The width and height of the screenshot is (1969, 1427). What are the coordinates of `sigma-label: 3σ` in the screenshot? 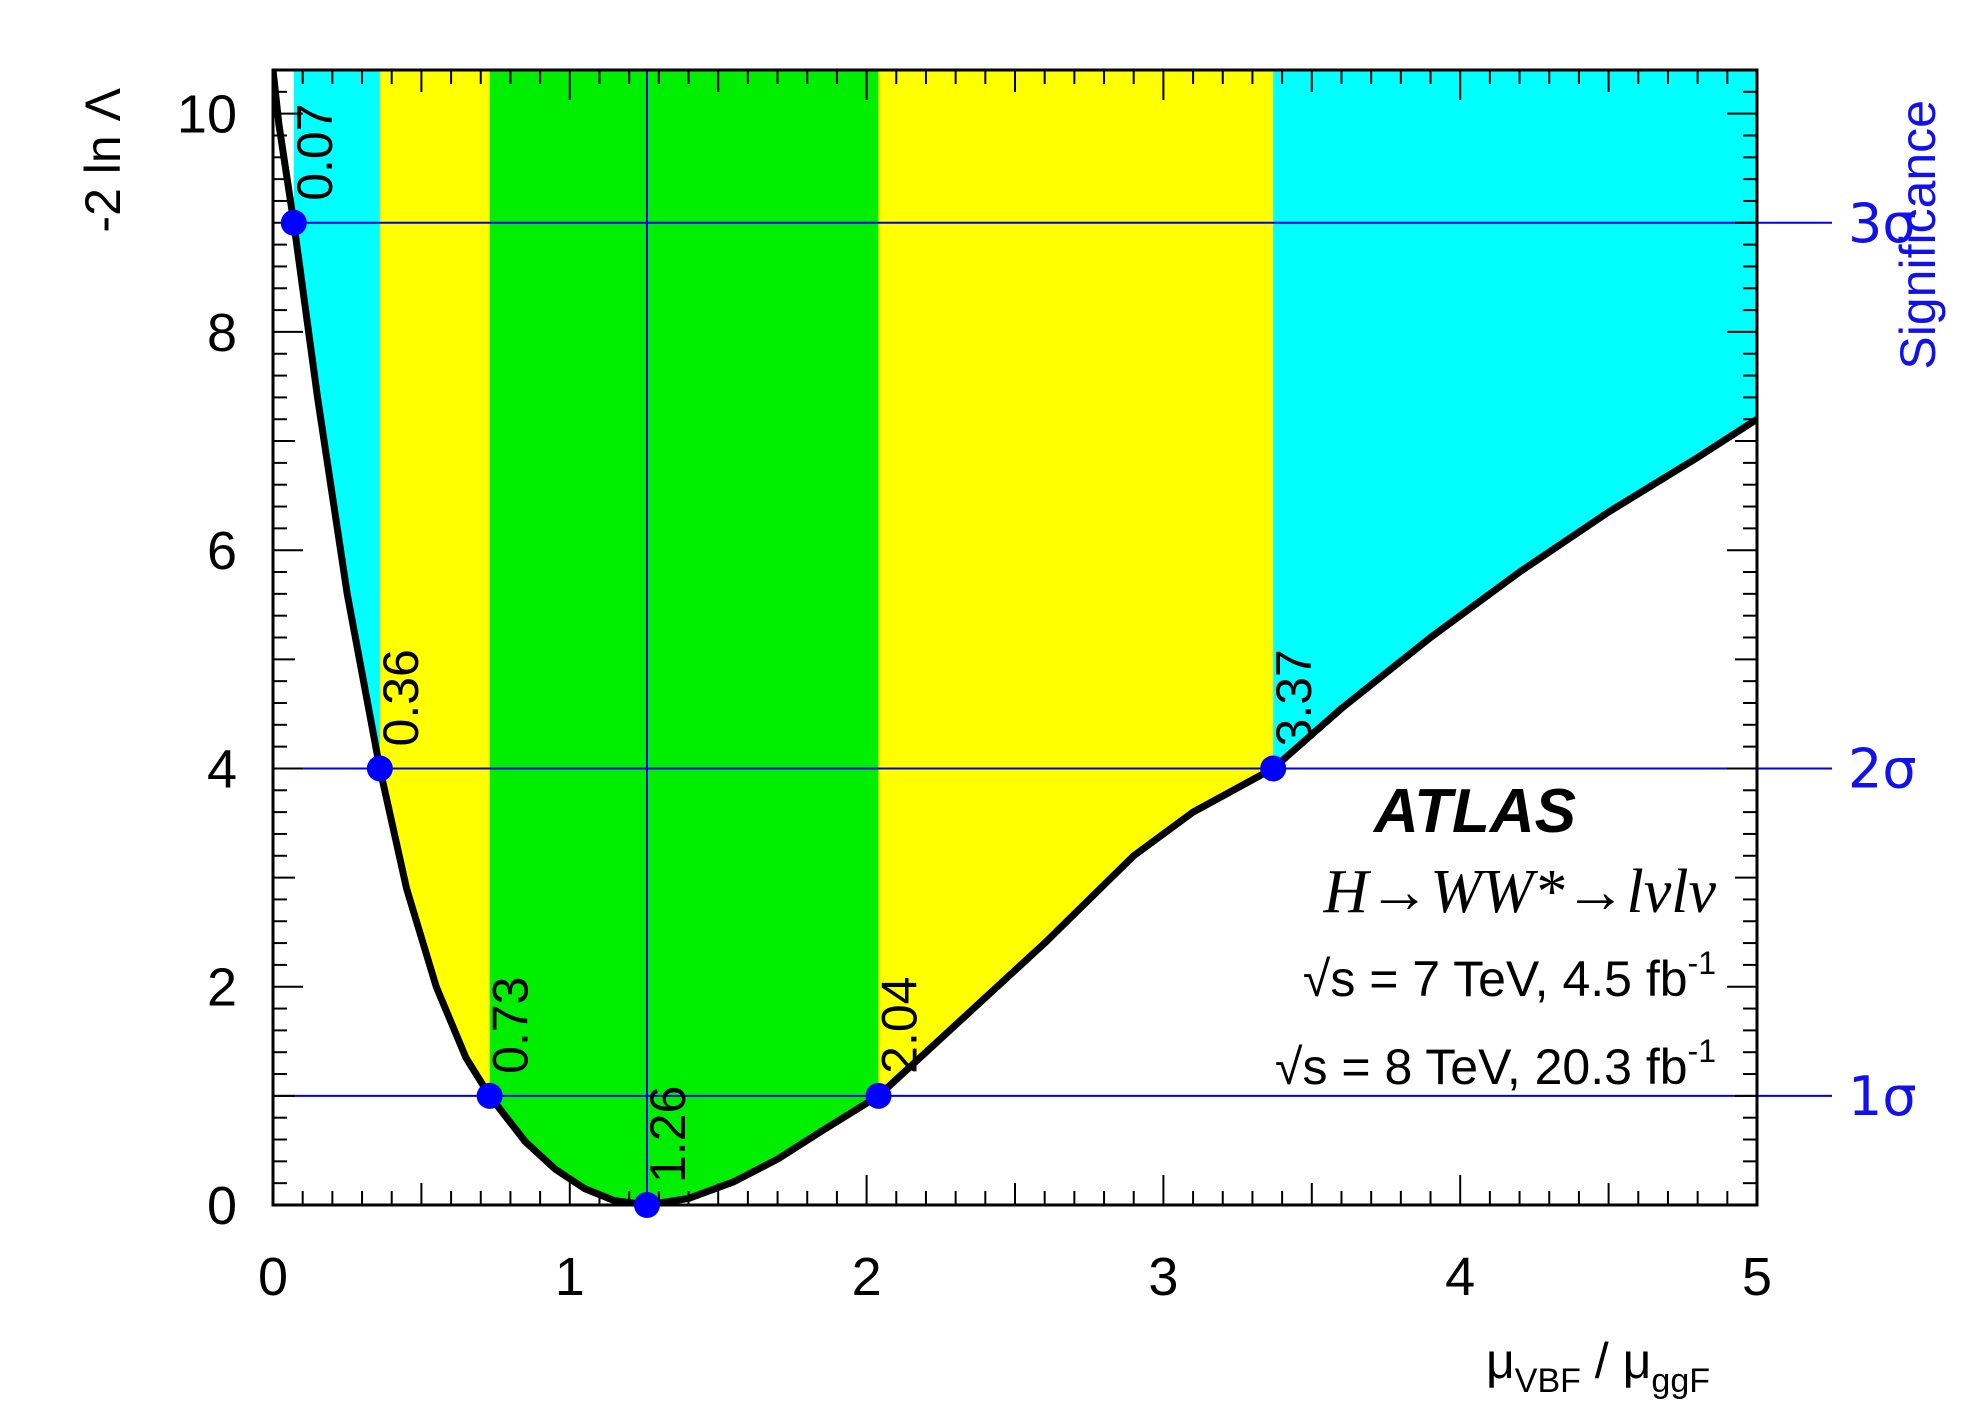 It's located at (1882, 223).